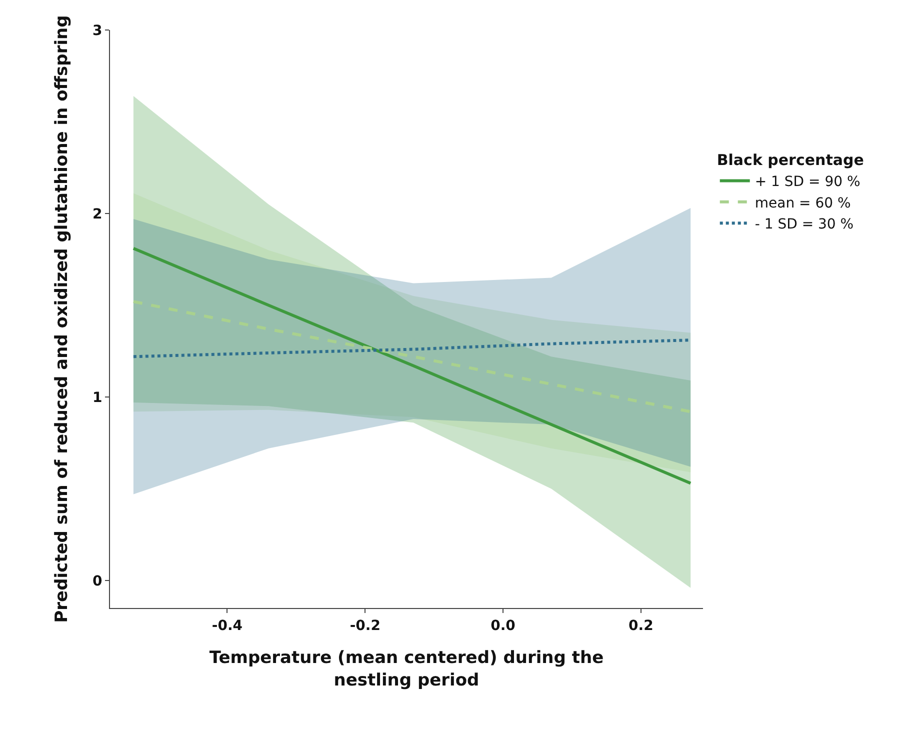  Describe the element at coordinates (802, 203) in the screenshot. I see `legend-label: mean = 60 %` at that location.